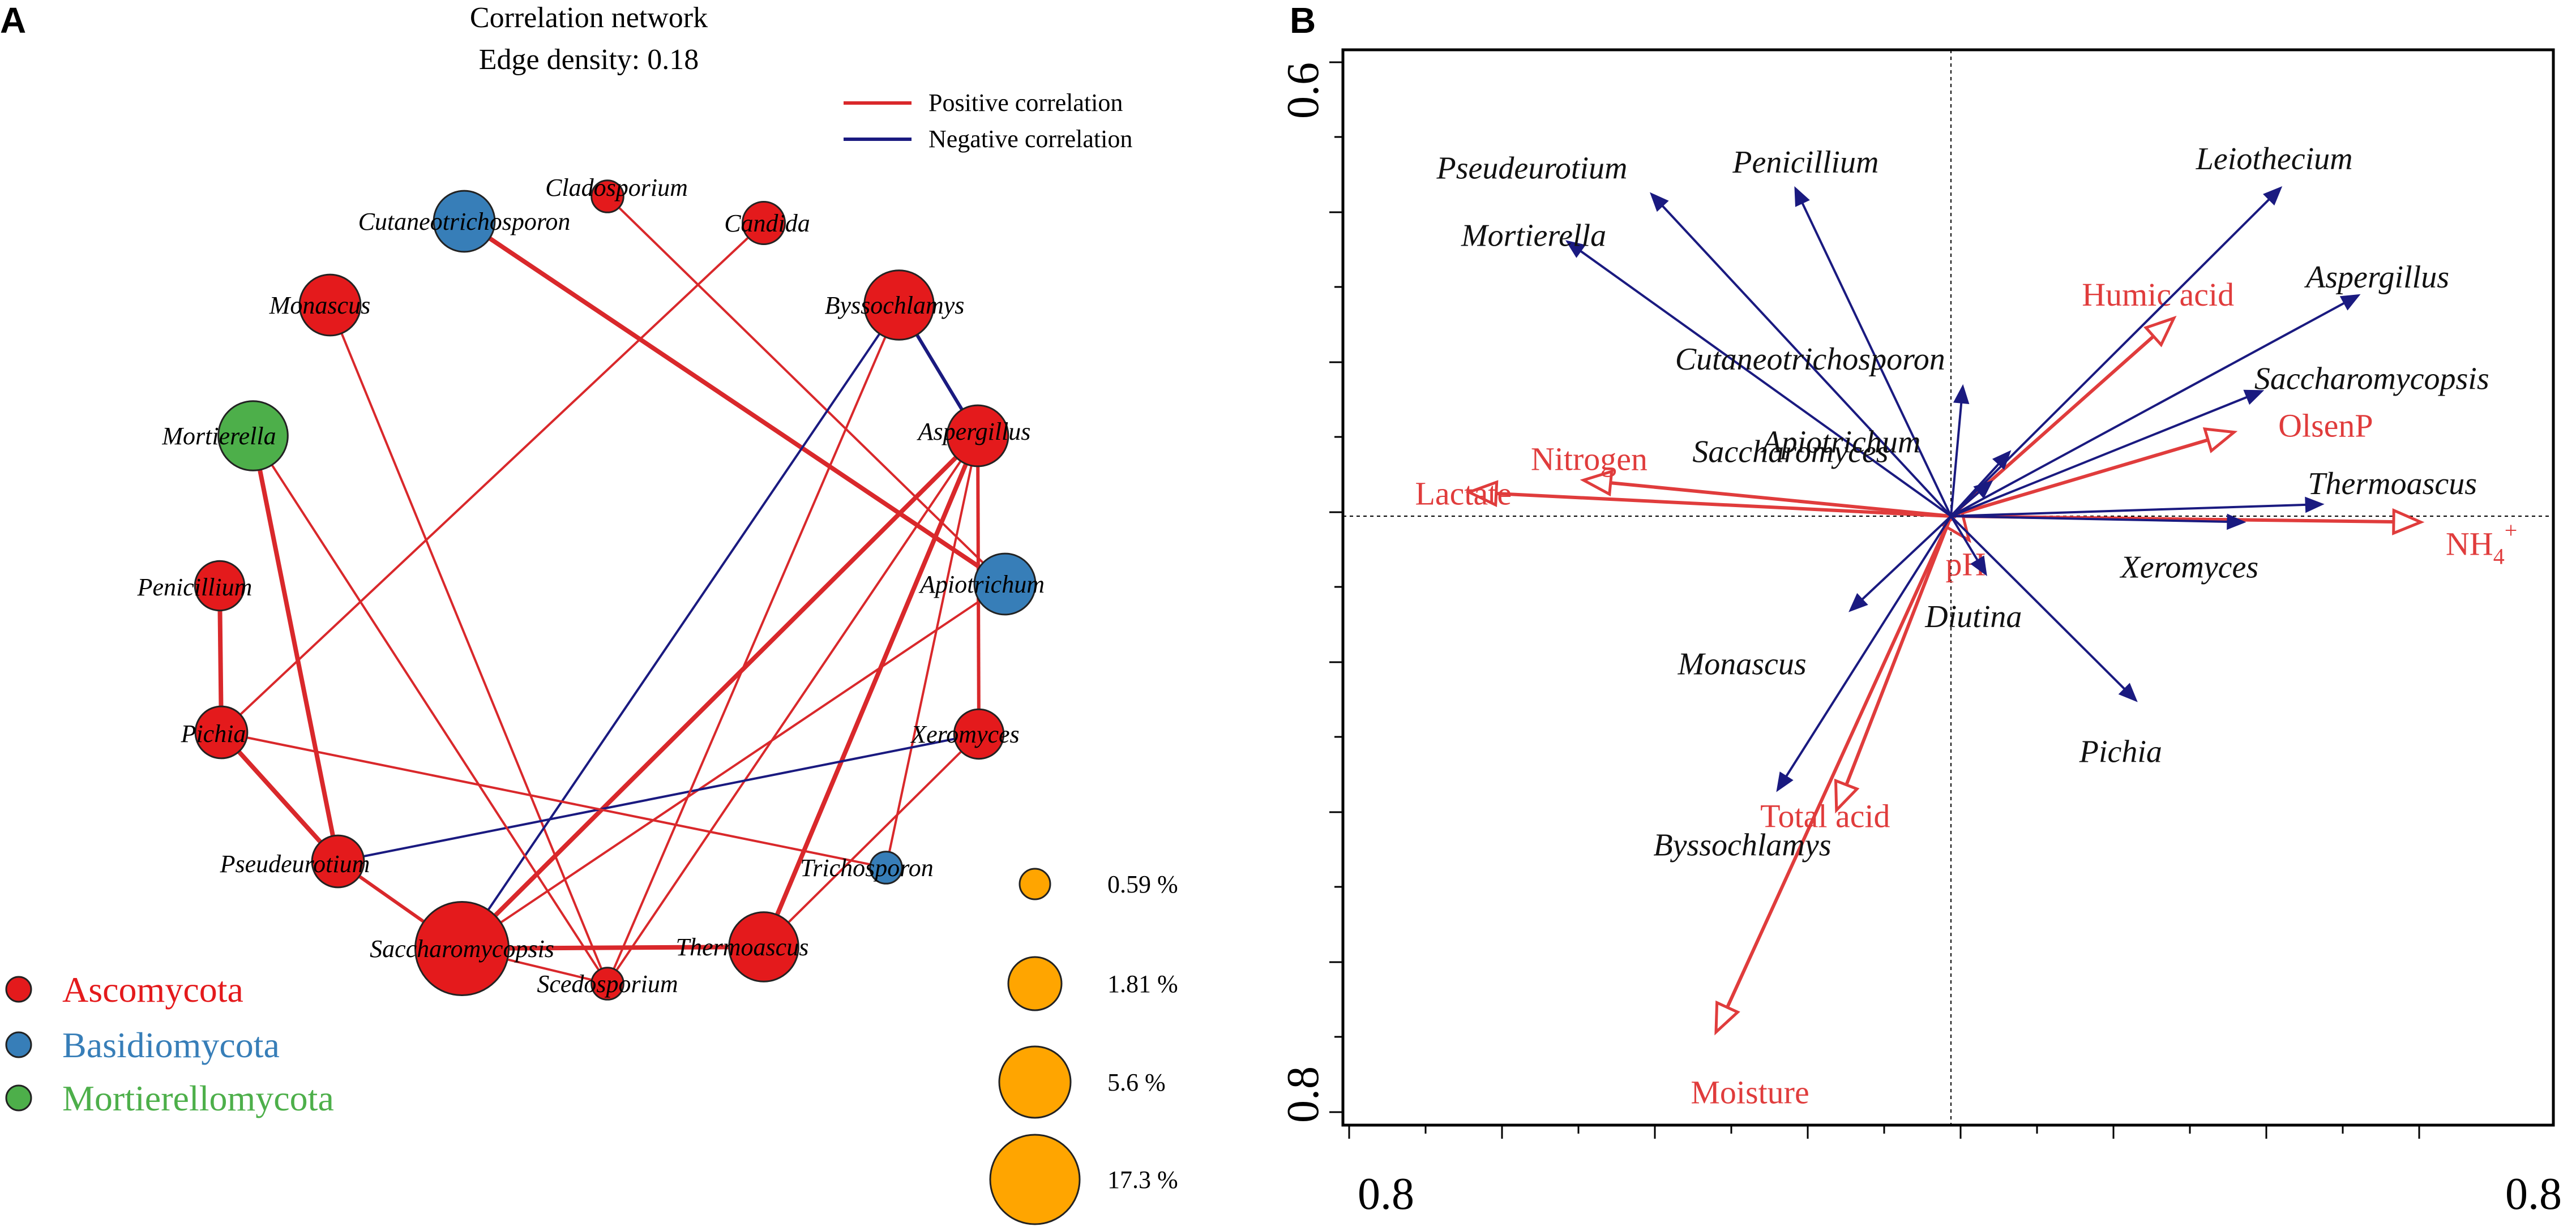 This screenshot has height=1227, width=2576. What do you see at coordinates (1142, 984) in the screenshot?
I see `size-legend-label-2: 1.81 %` at bounding box center [1142, 984].